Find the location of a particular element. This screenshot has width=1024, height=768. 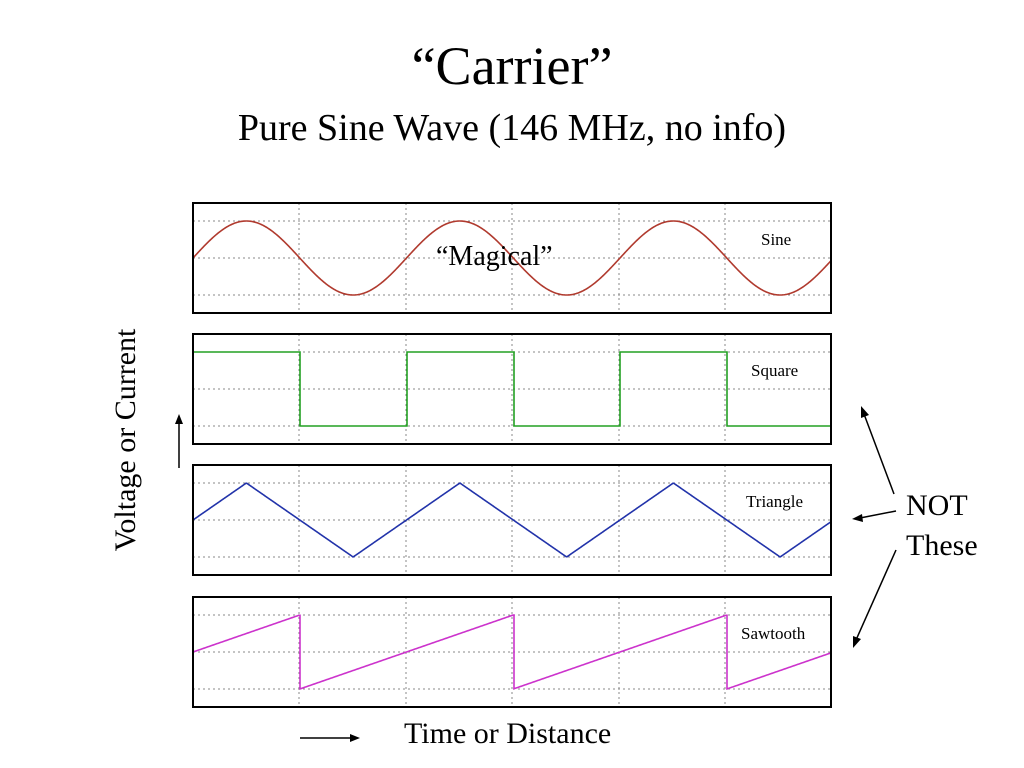

x-axis-arrowhead is located at coordinates (355, 738).